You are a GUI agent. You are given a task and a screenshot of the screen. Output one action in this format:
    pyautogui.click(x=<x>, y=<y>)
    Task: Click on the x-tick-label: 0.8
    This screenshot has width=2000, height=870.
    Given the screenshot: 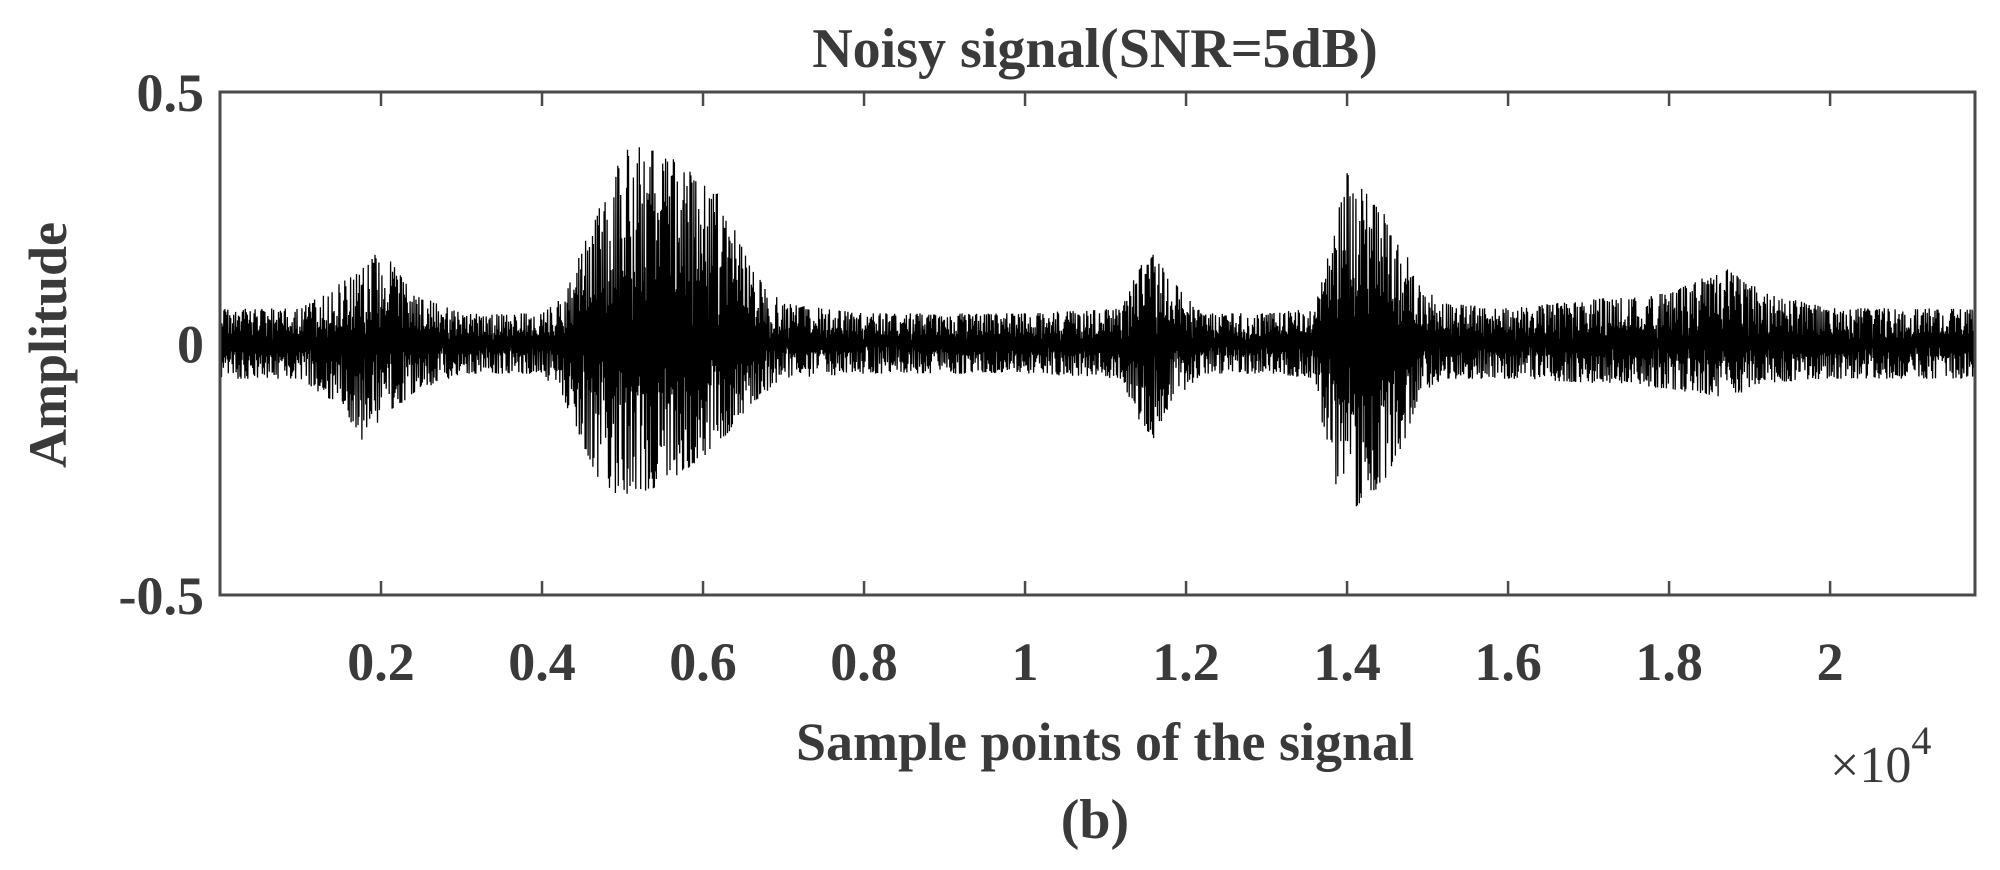 What is the action you would take?
    pyautogui.click(x=864, y=662)
    